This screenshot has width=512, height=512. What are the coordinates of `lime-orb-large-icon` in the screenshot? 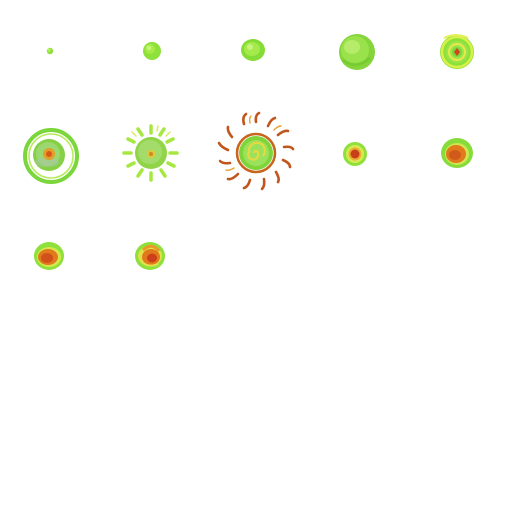 It's located at (357, 51).